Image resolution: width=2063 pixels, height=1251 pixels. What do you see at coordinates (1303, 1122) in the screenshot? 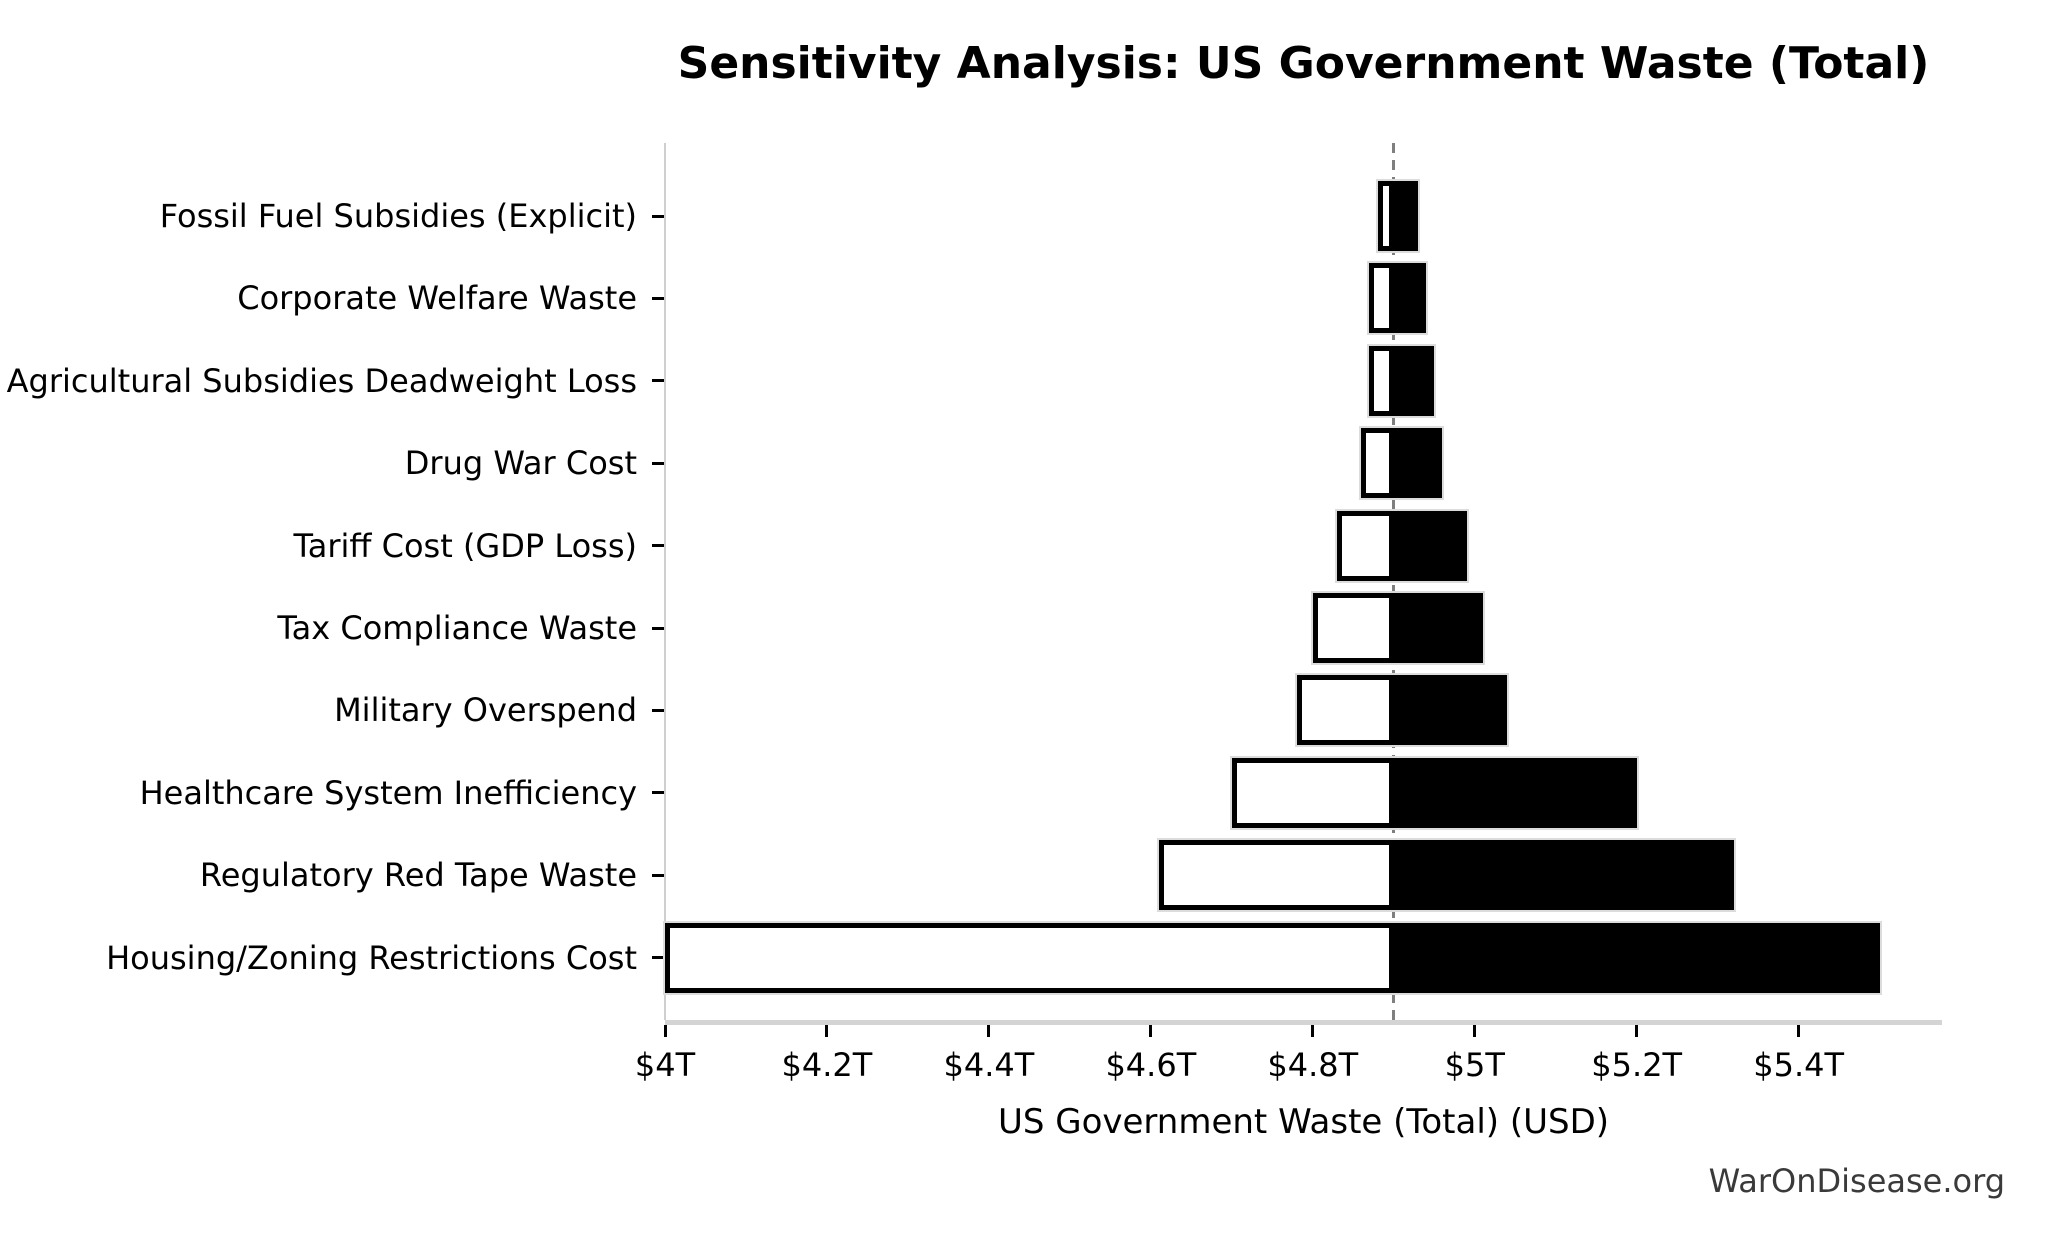
I see `x-axis-label: US Government Waste (Total) (USD)` at bounding box center [1303, 1122].